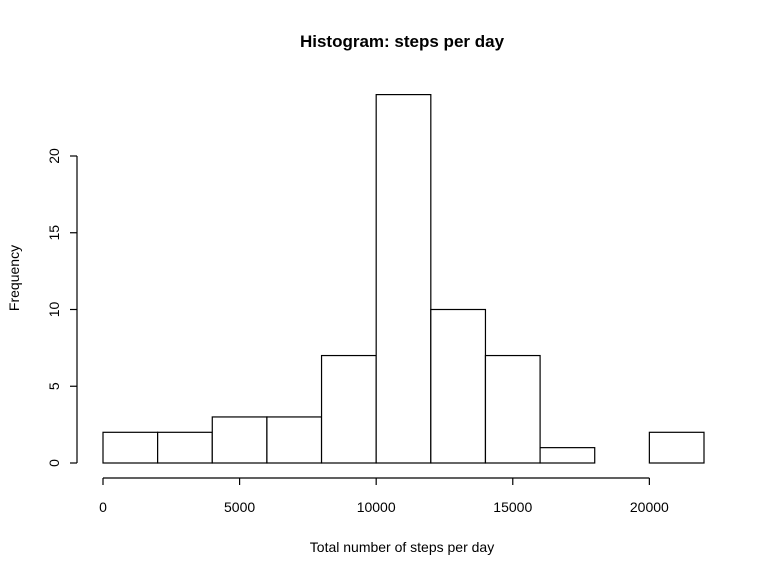 This screenshot has height=576, width=768. I want to click on x-tick-label: 5000, so click(239, 507).